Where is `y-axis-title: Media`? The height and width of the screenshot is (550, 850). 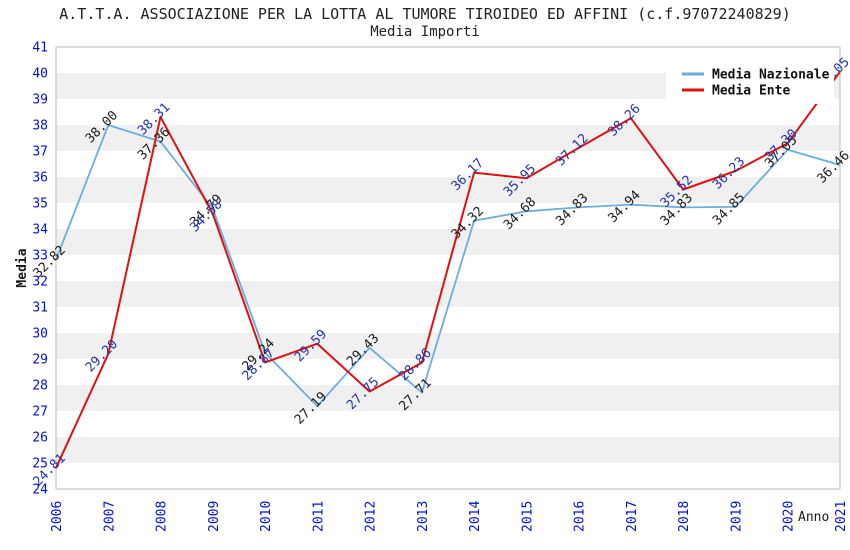 y-axis-title: Media is located at coordinates (22, 267).